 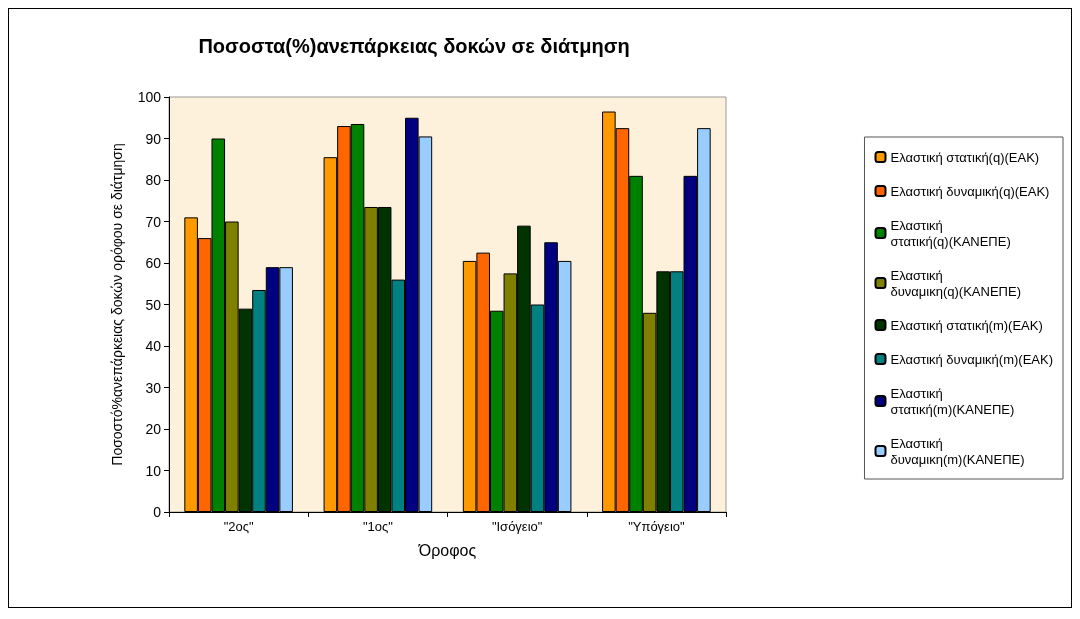 What do you see at coordinates (117, 304) in the screenshot?
I see `y-axis-title: Ποσοστό%ανεπάρκειας δοκών ορόφου σε διάτμηση` at bounding box center [117, 304].